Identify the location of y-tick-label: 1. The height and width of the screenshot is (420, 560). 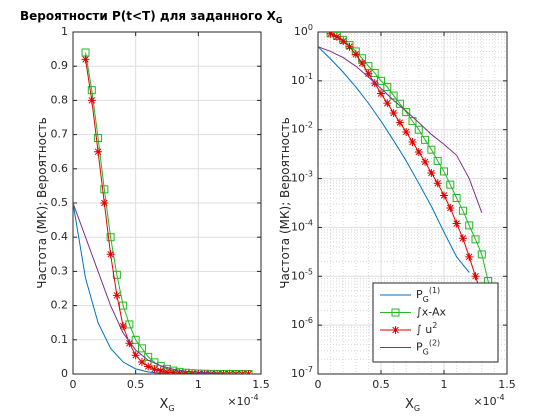
(64, 31).